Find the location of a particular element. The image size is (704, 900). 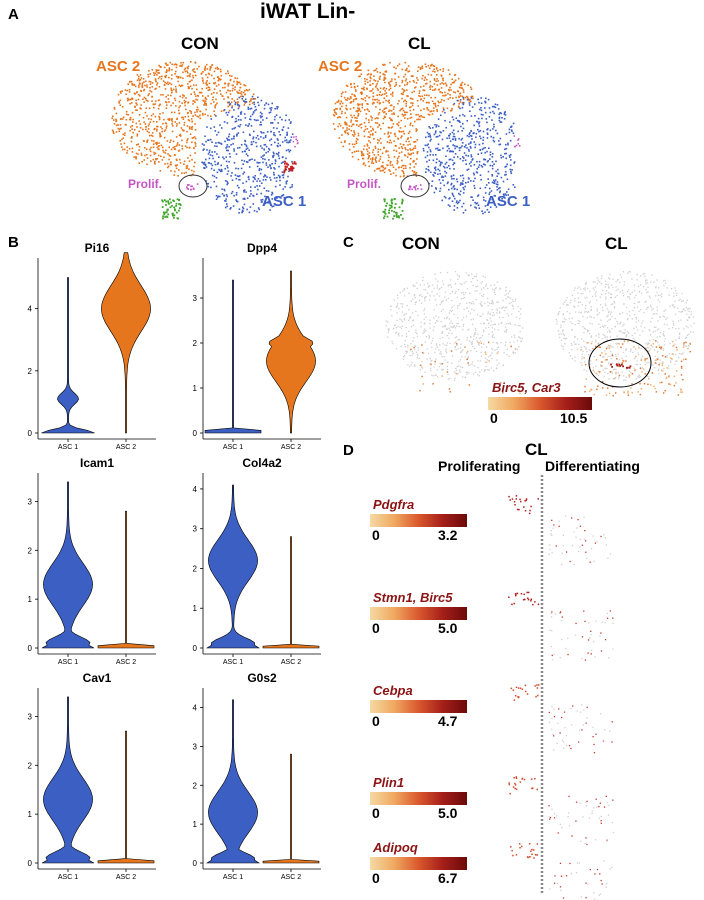

tsne-point-red is located at coordinates (285, 163).